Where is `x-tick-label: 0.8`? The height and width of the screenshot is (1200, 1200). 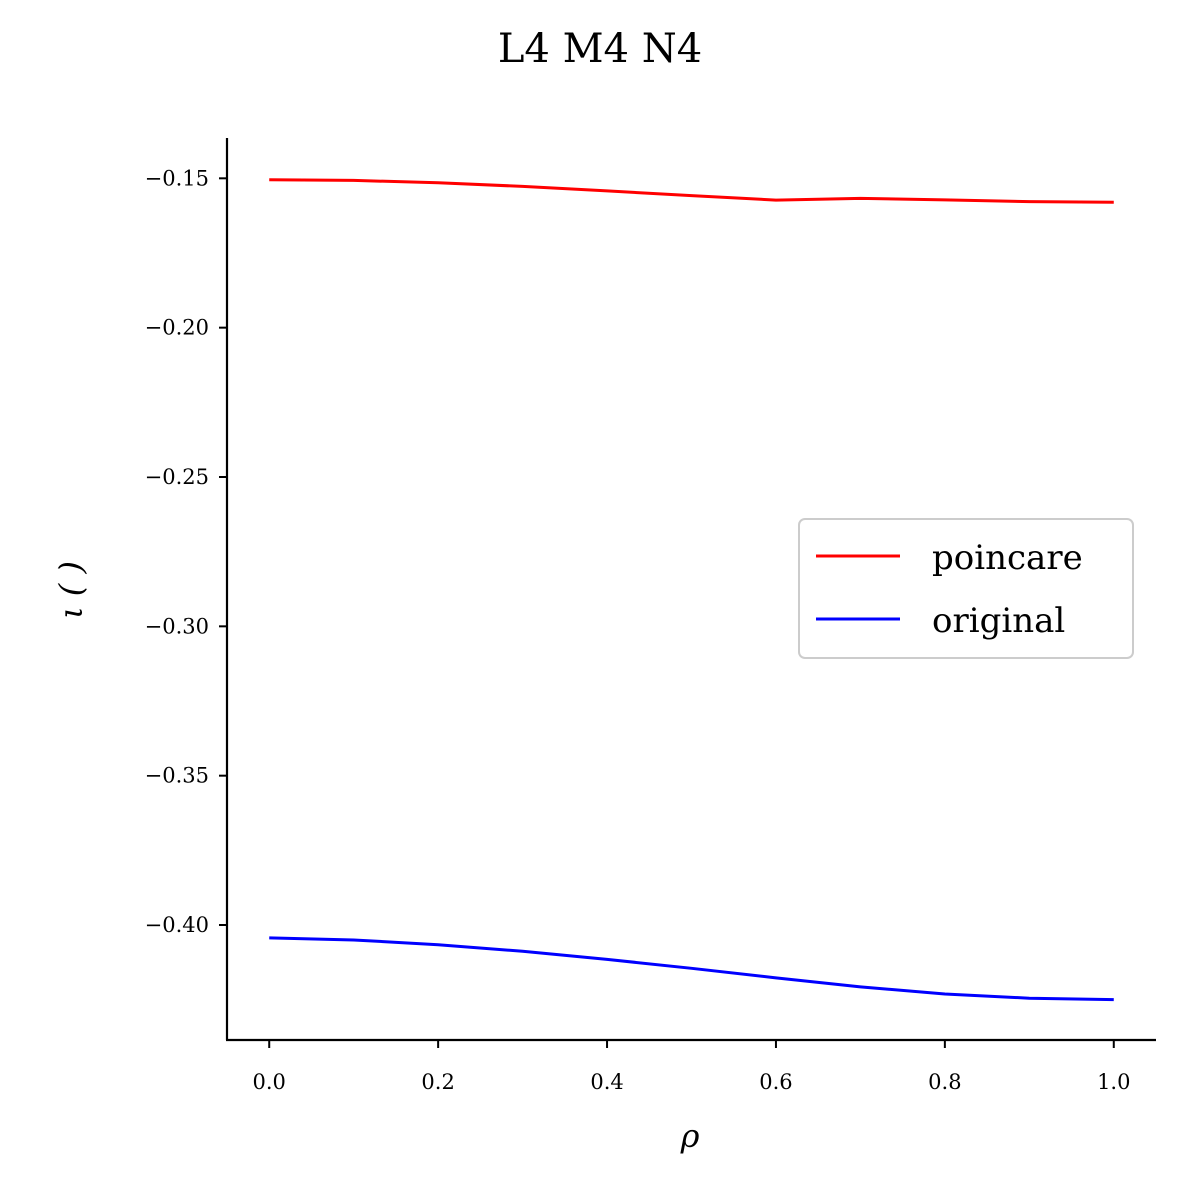
x-tick-label: 0.8 is located at coordinates (944, 1082).